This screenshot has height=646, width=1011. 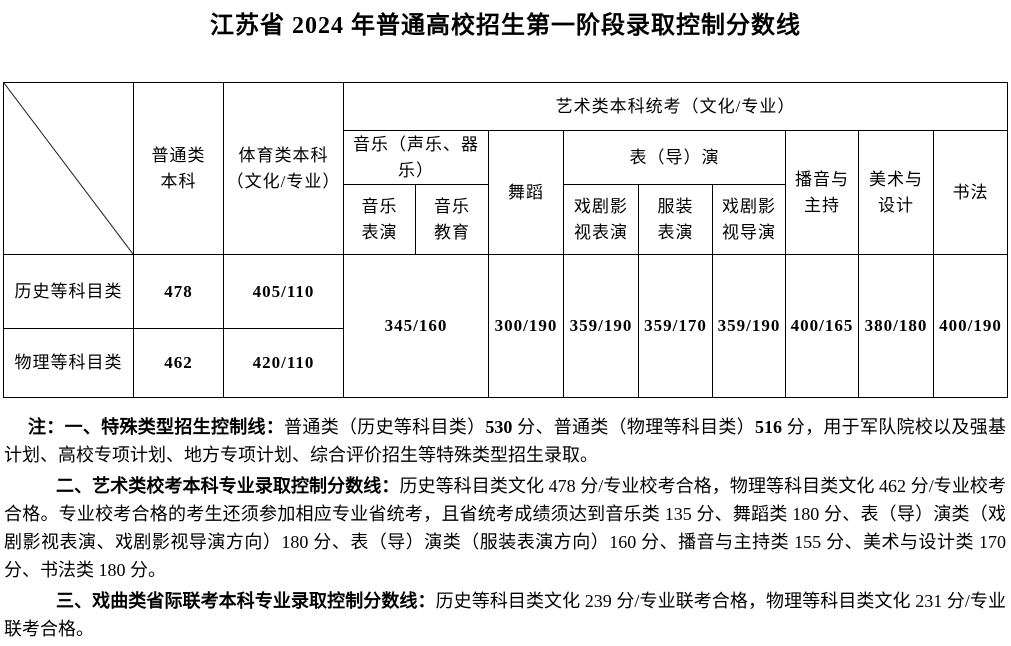 What do you see at coordinates (675, 106) in the screenshot?
I see `header-arts-group: 艺术类本科统考（文化/专业）` at bounding box center [675, 106].